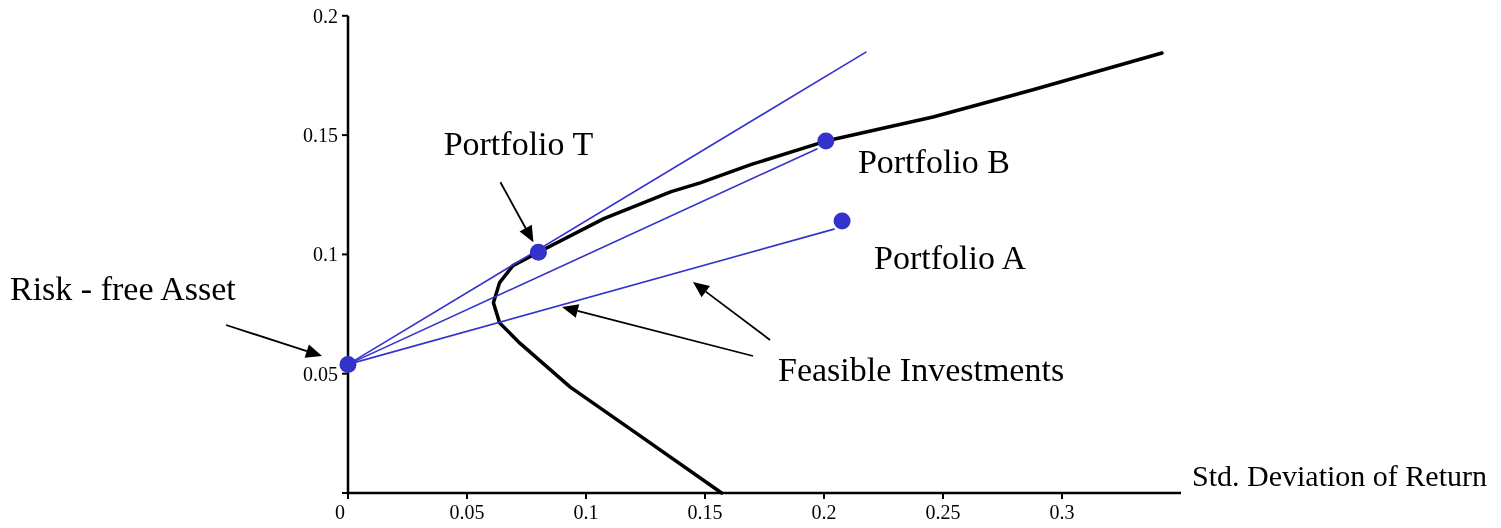  What do you see at coordinates (921, 369) in the screenshot?
I see `annotation: Feasible Investments` at bounding box center [921, 369].